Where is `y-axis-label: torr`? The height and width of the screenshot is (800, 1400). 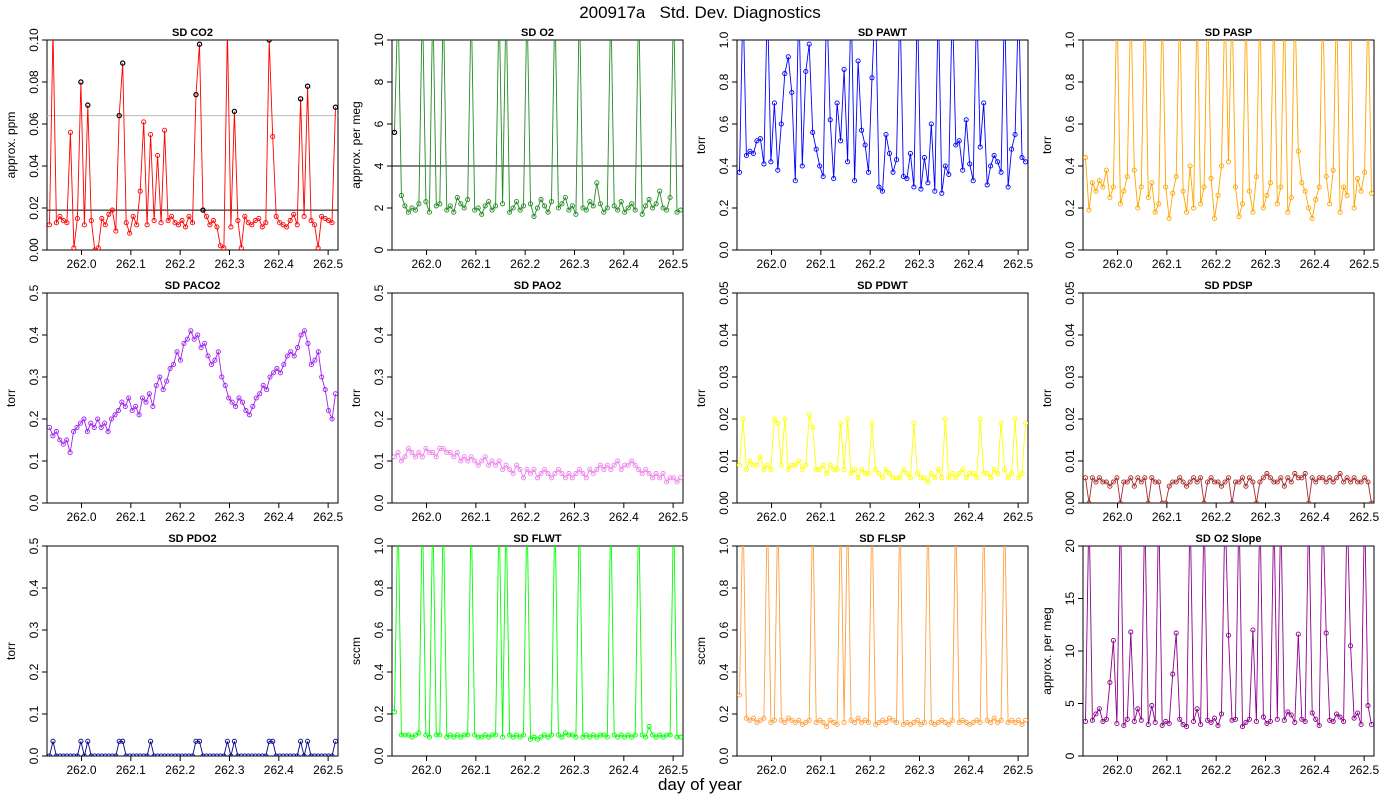
y-axis-label: torr is located at coordinates (11, 651).